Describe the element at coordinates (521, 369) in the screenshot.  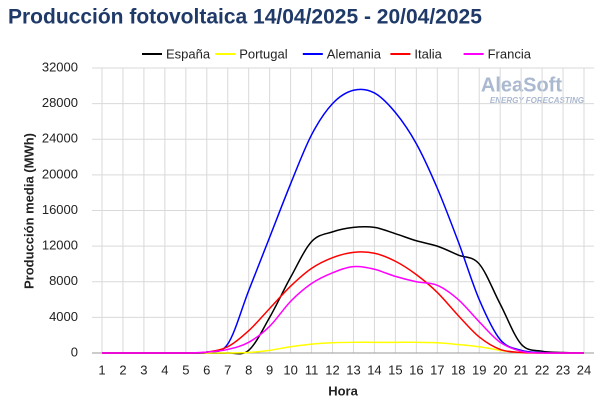
I see `x-tick-label: 21` at that location.